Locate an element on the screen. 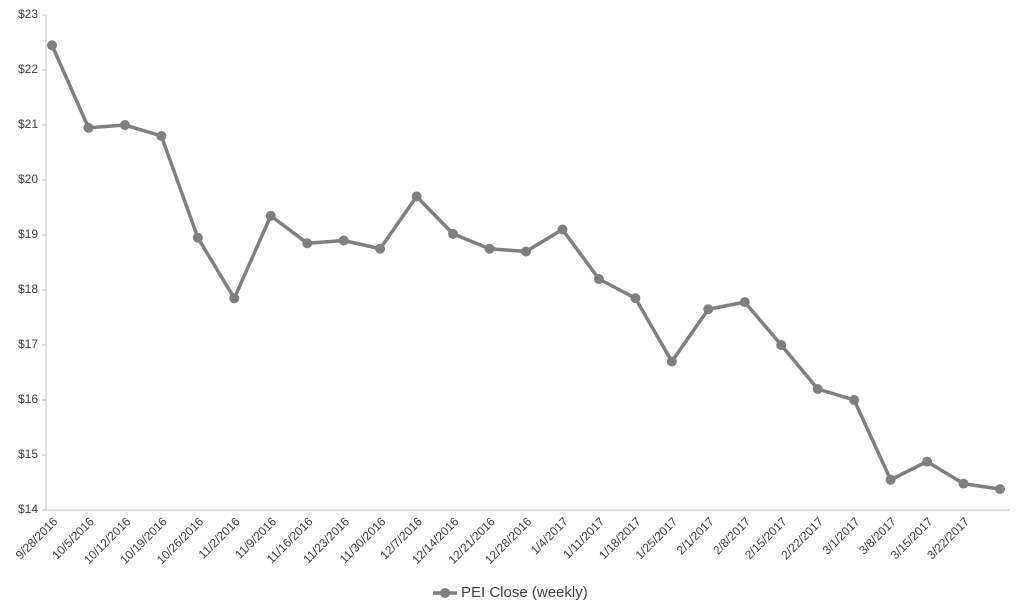 This screenshot has height=615, width=1024. y-tick-label: $17 is located at coordinates (28, 344).